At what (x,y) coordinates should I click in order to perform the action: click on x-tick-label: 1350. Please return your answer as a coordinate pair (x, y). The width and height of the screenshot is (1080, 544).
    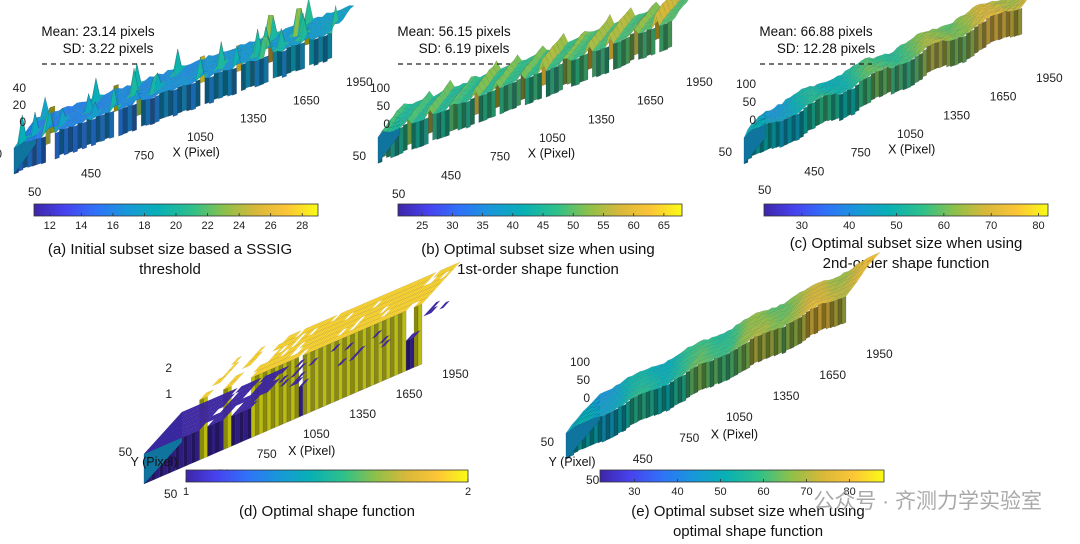
    Looking at the image, I should click on (253, 119).